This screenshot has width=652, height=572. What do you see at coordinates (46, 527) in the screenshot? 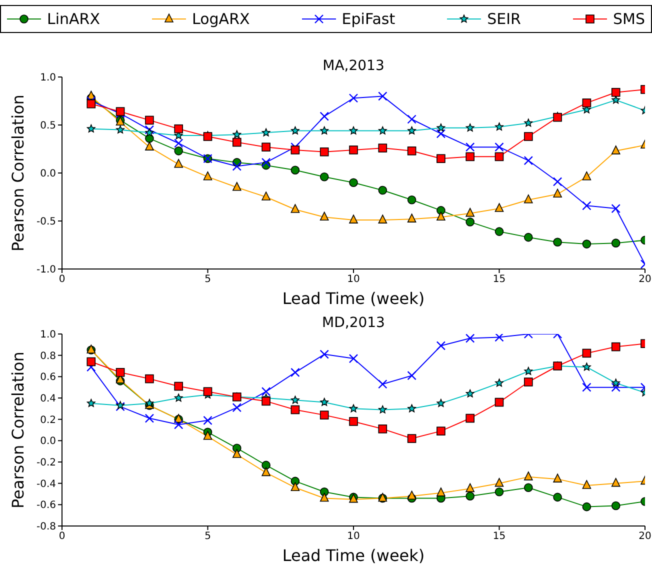
I see `y-tick-label: -0.8` at bounding box center [46, 527].